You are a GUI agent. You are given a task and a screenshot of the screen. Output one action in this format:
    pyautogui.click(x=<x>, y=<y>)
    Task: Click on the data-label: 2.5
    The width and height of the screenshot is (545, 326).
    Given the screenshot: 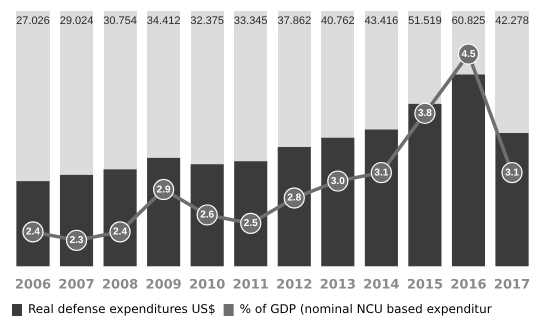 What is the action you would take?
    pyautogui.click(x=251, y=224)
    